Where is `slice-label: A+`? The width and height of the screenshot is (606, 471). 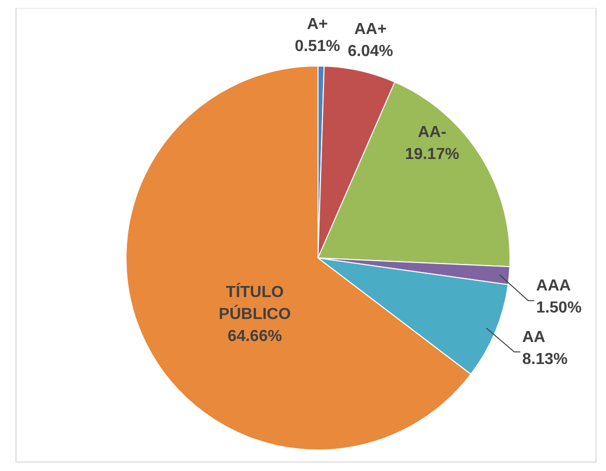
slice-label: A+ is located at coordinates (317, 24).